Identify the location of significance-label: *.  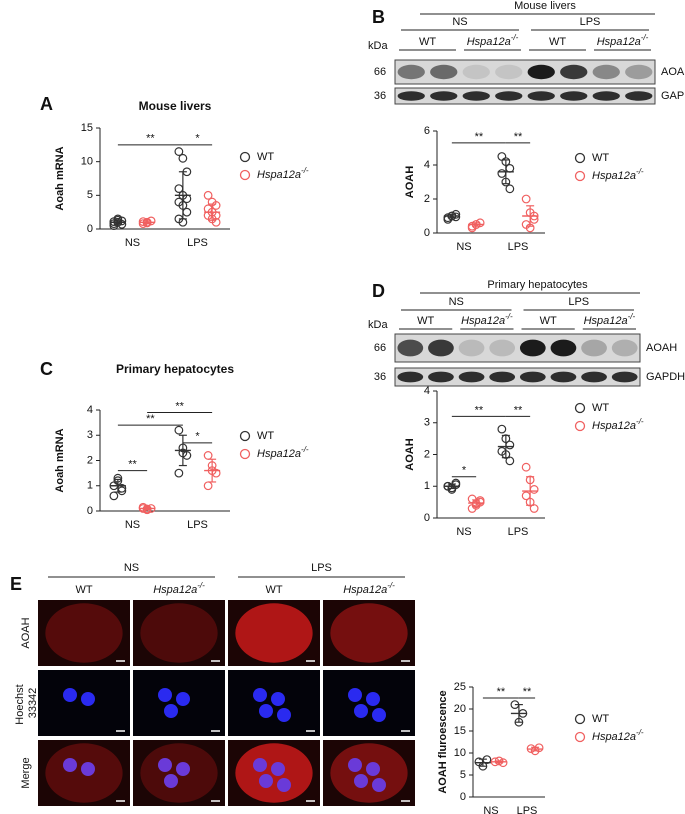
(197, 139).